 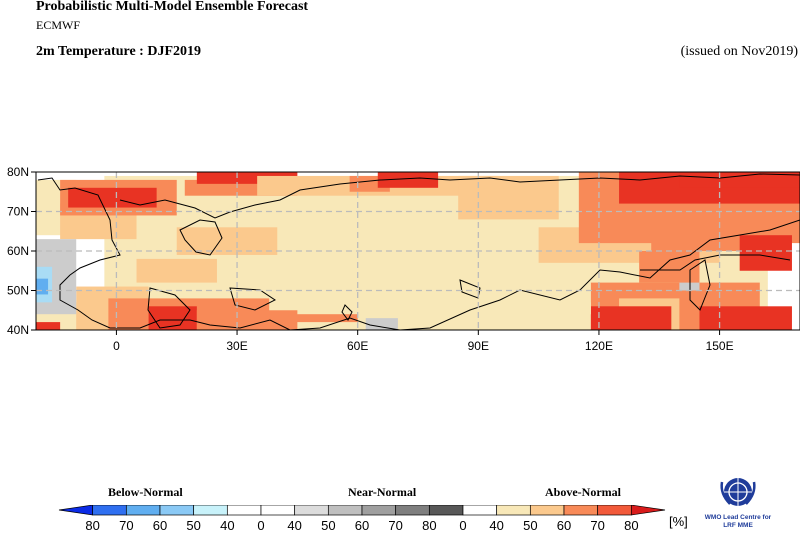 What do you see at coordinates (118, 51) in the screenshot?
I see `variable-title: 2m Temperature : DJF2019` at bounding box center [118, 51].